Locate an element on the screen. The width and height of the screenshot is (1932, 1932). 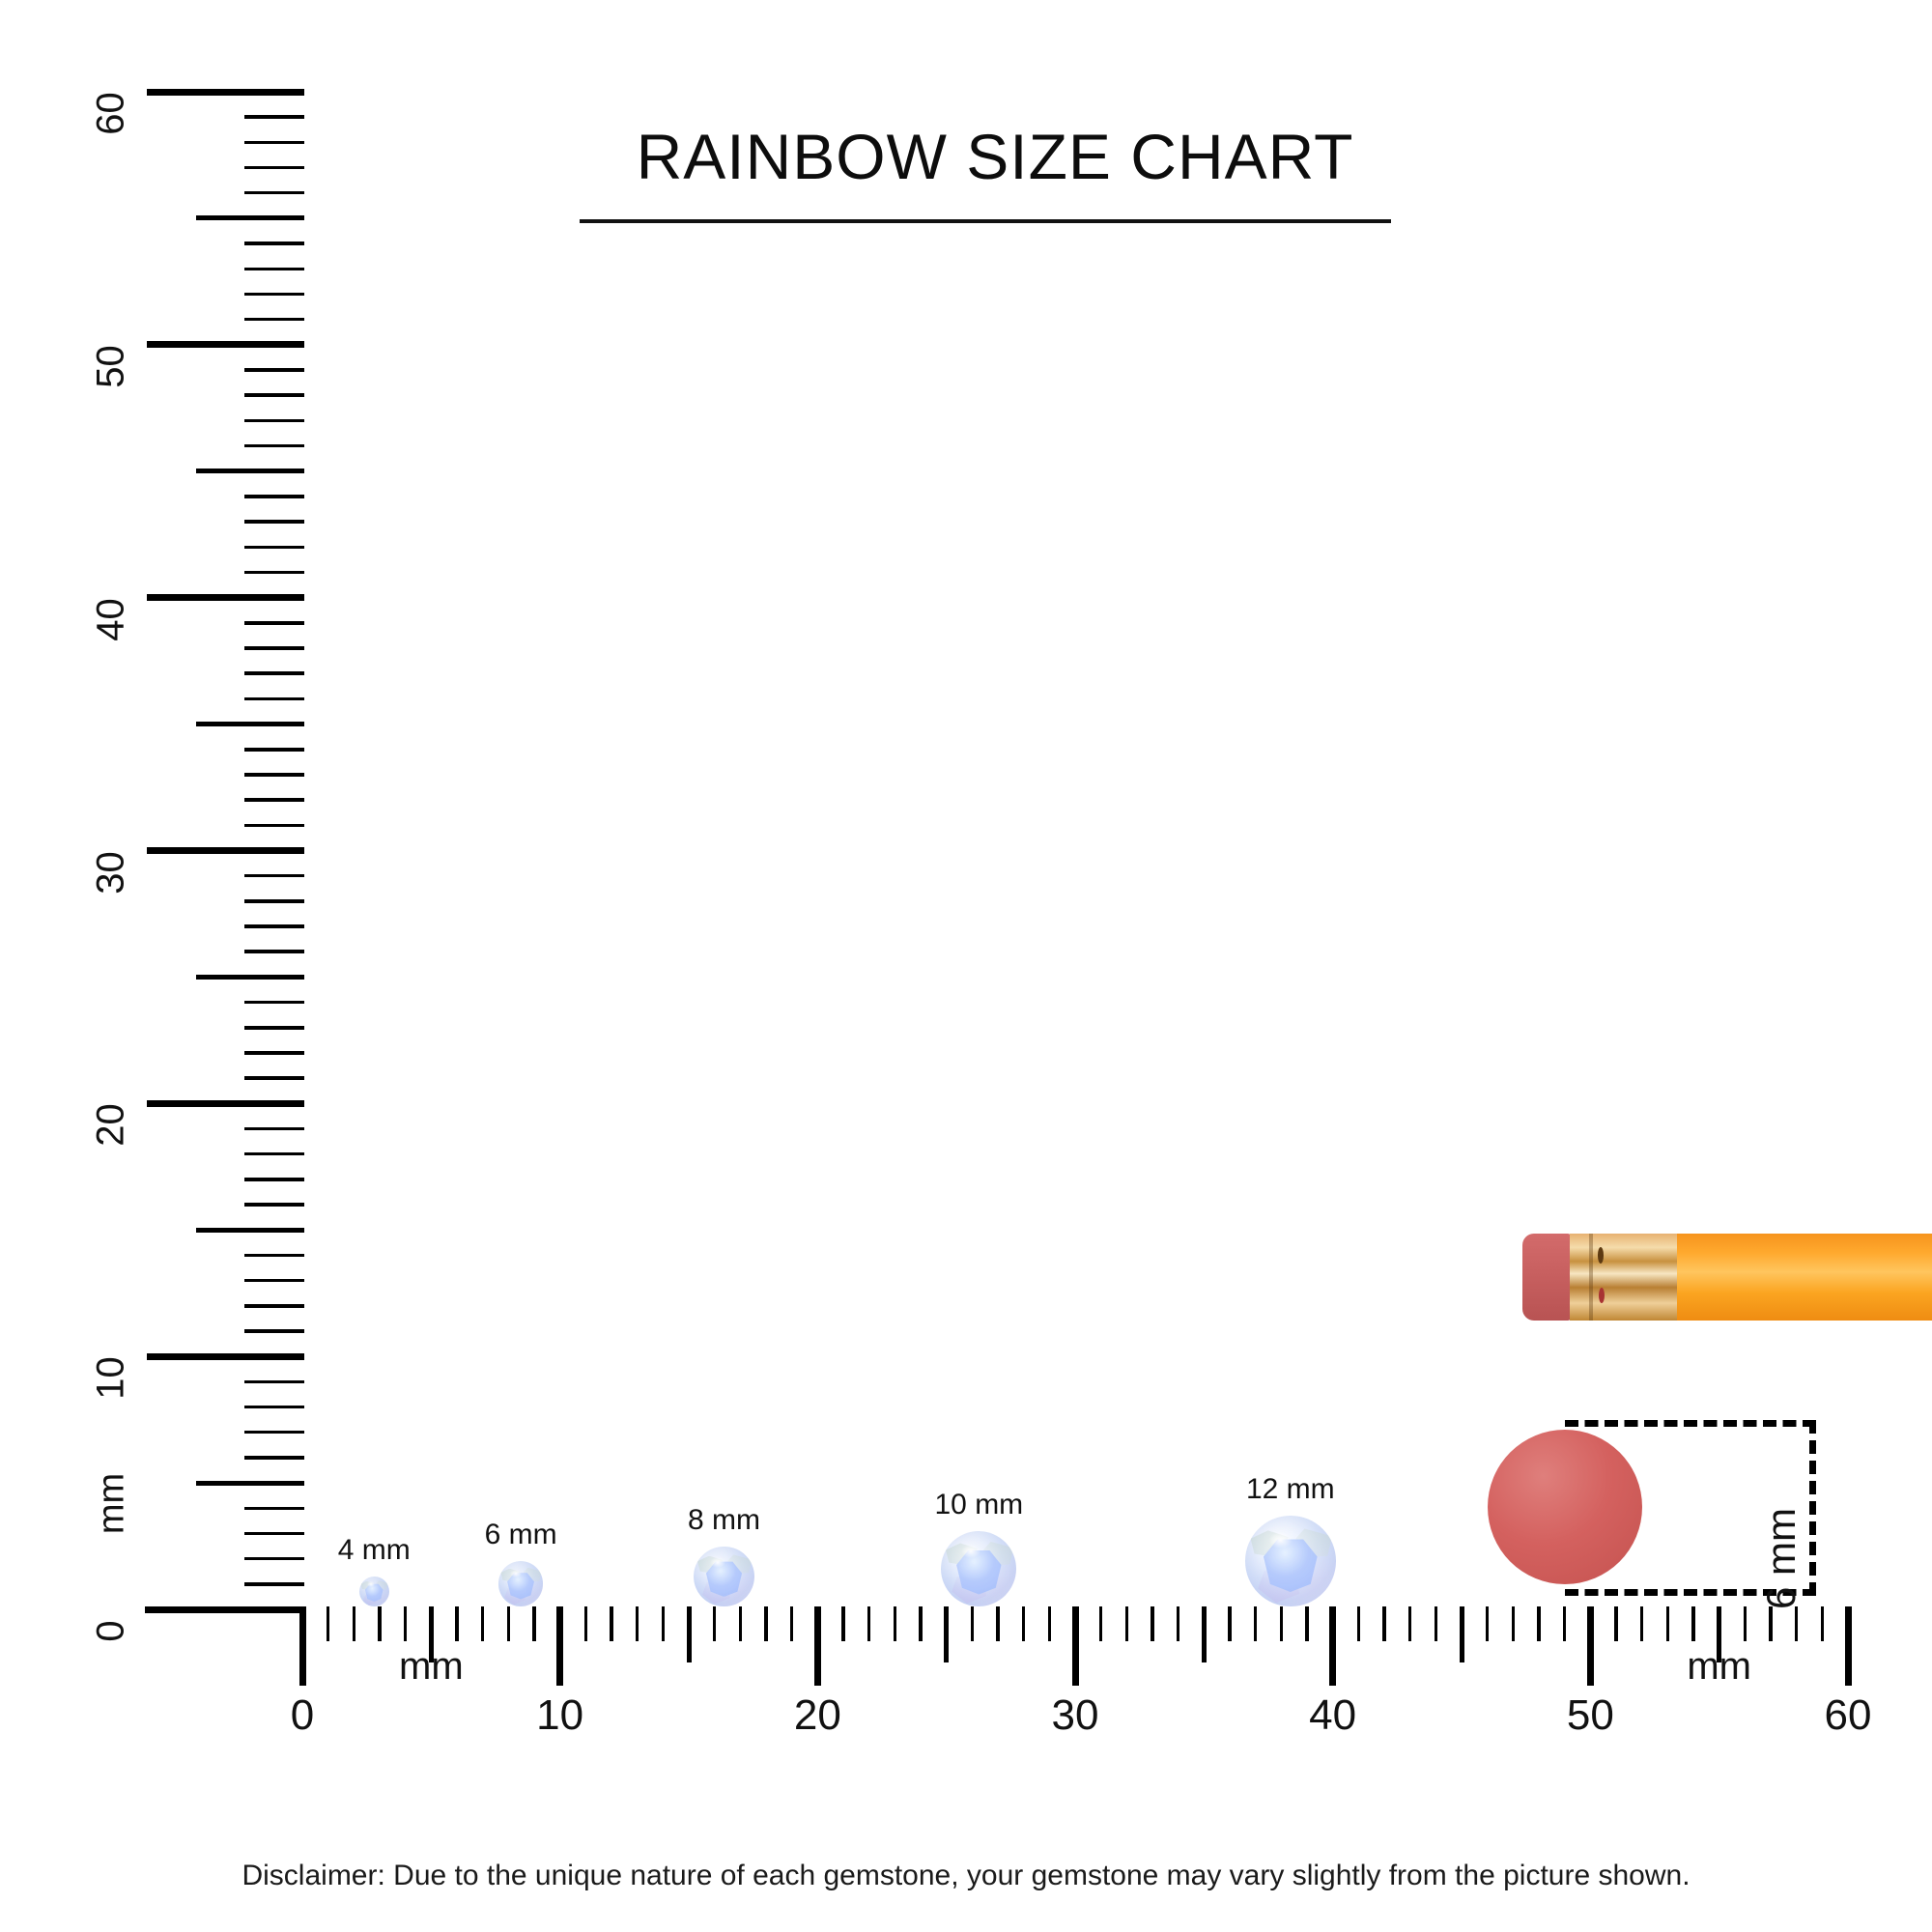
pencil-eraser is located at coordinates (1546, 1277).